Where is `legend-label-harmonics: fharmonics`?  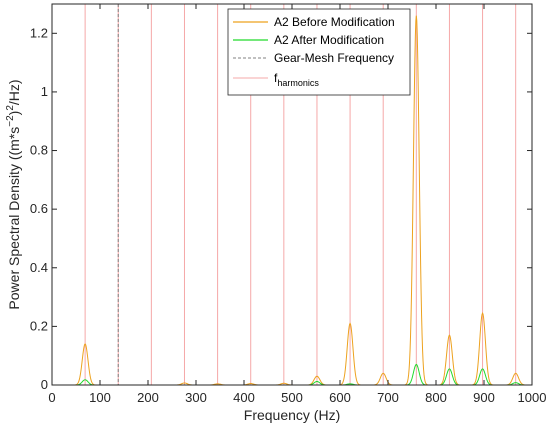 legend-label-harmonics: fharmonics is located at coordinates (296, 79).